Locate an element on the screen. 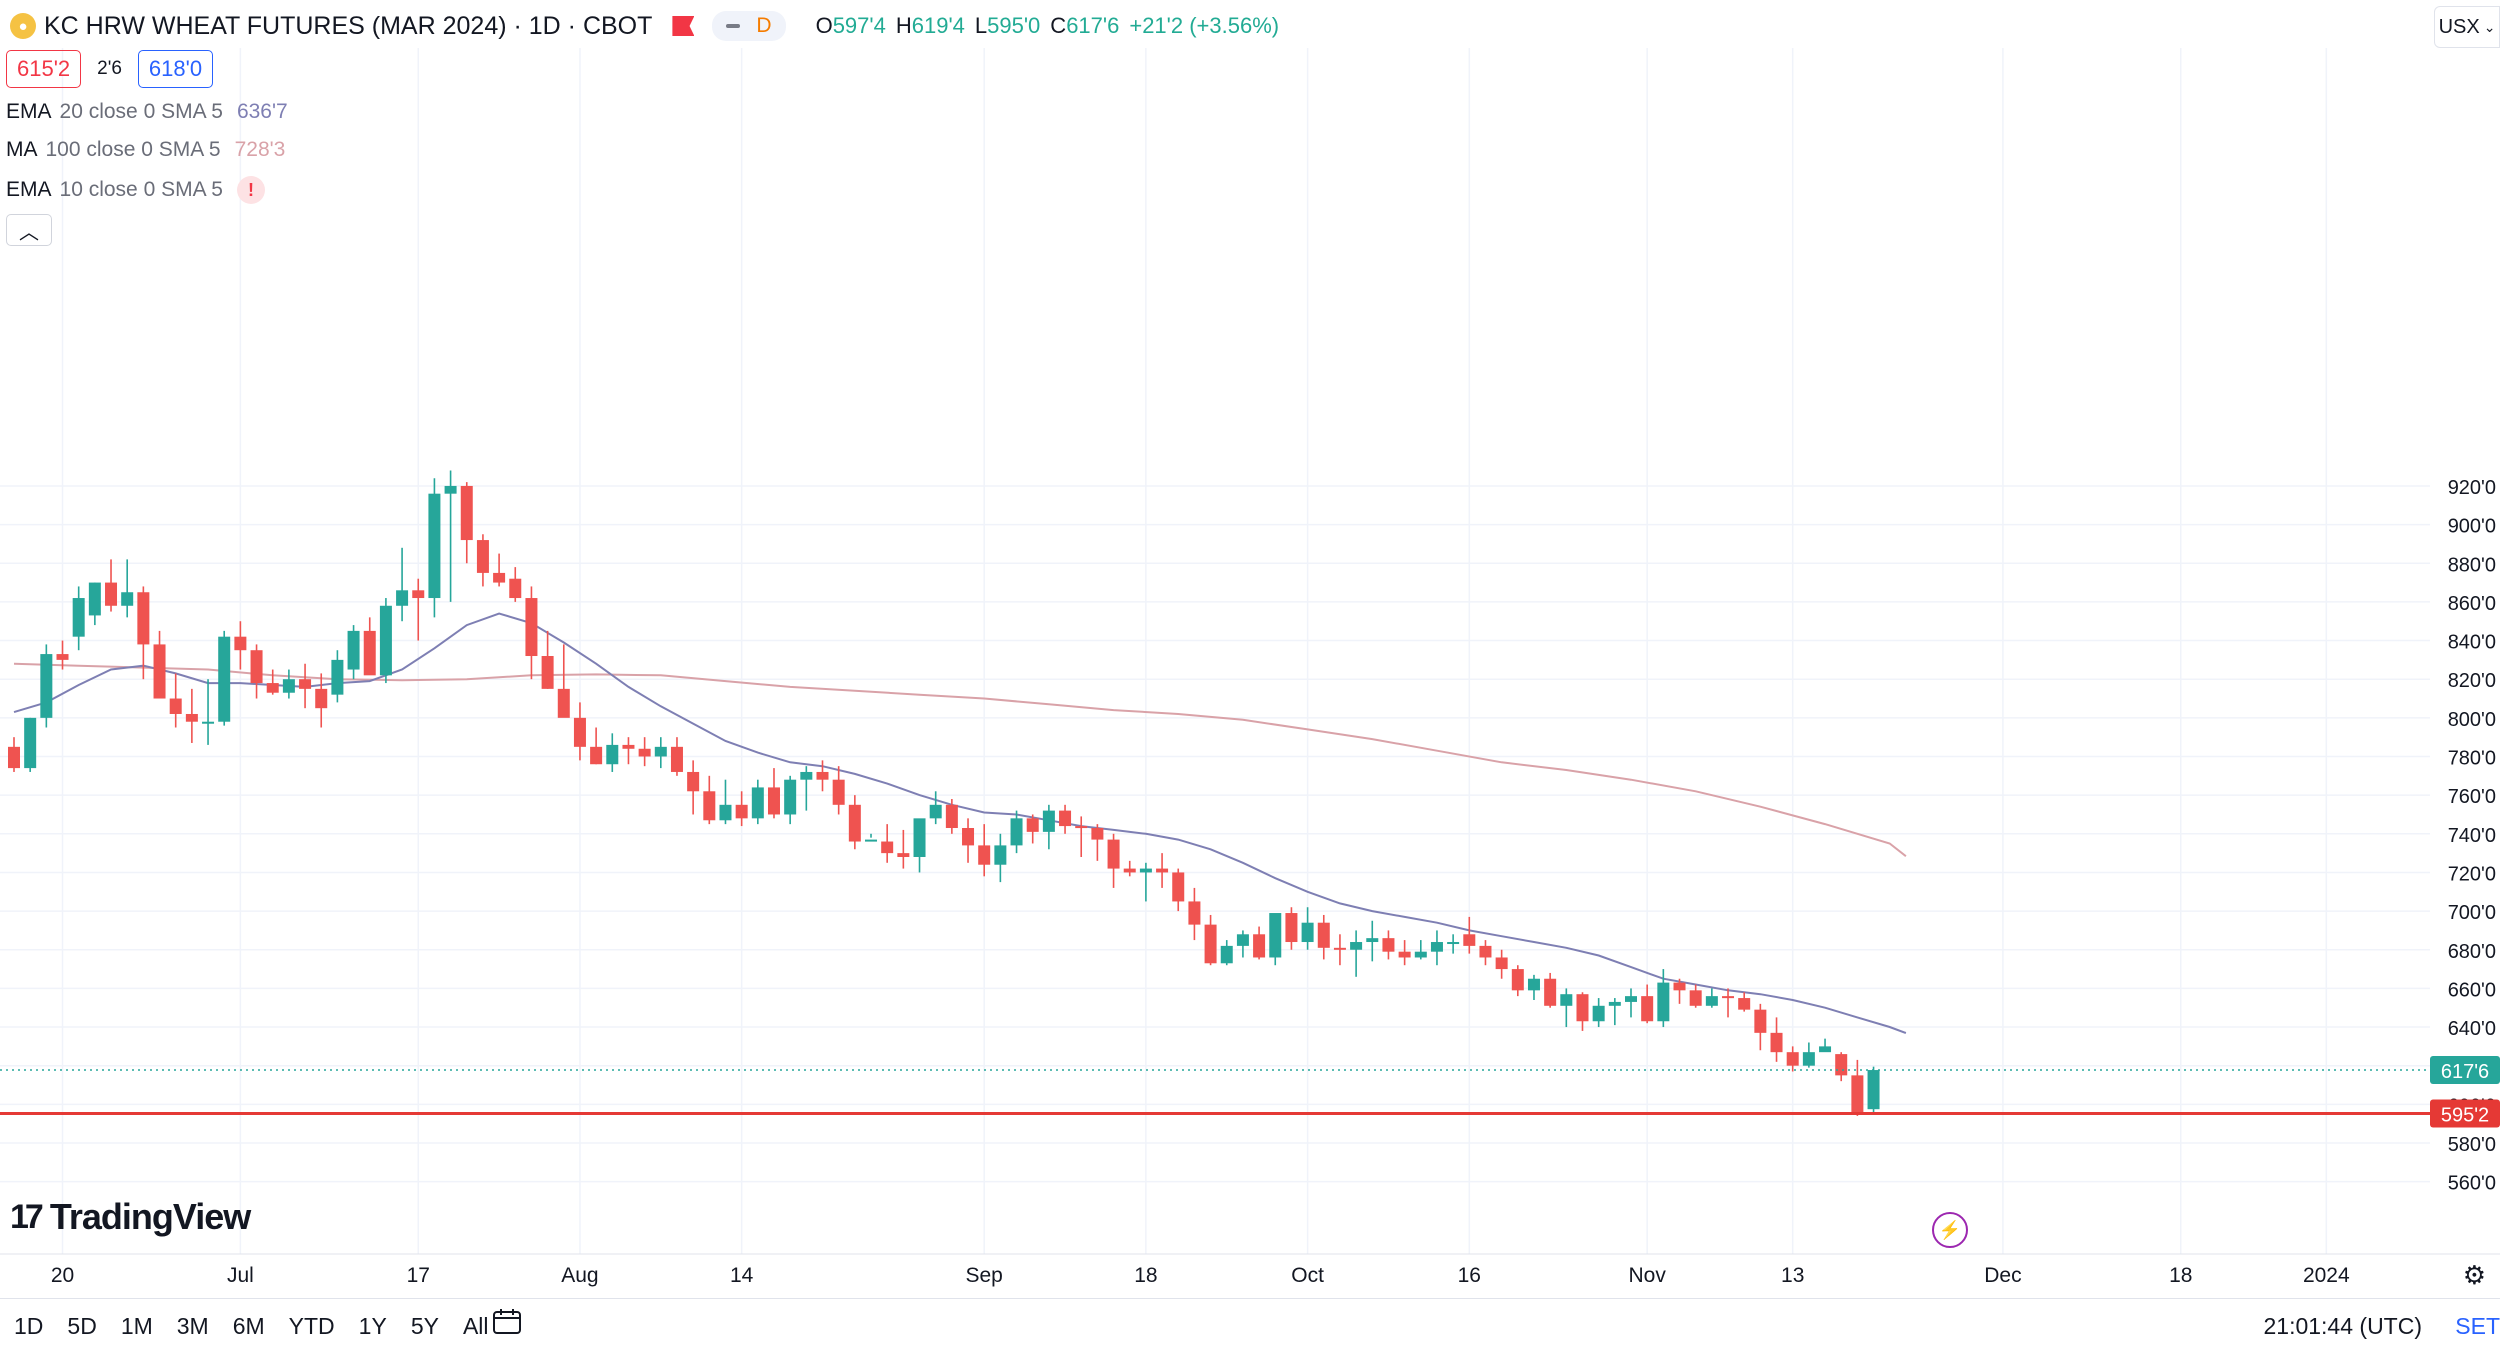 This screenshot has width=2500, height=1350. range-5y: 5Y is located at coordinates (424, 1326).